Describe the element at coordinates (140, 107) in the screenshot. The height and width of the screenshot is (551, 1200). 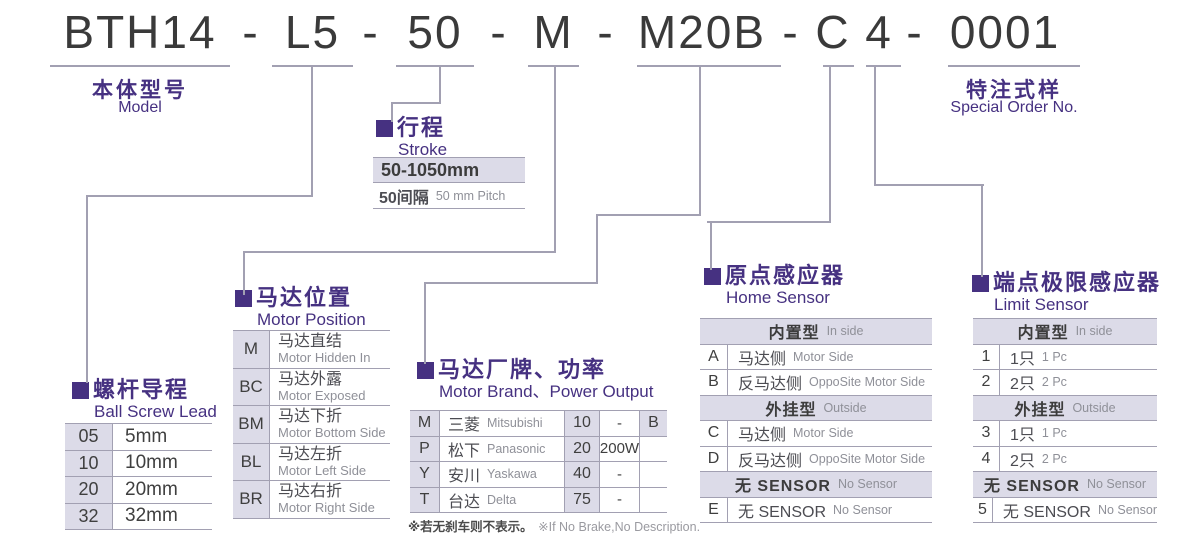
I see `model-label-en: Model` at that location.